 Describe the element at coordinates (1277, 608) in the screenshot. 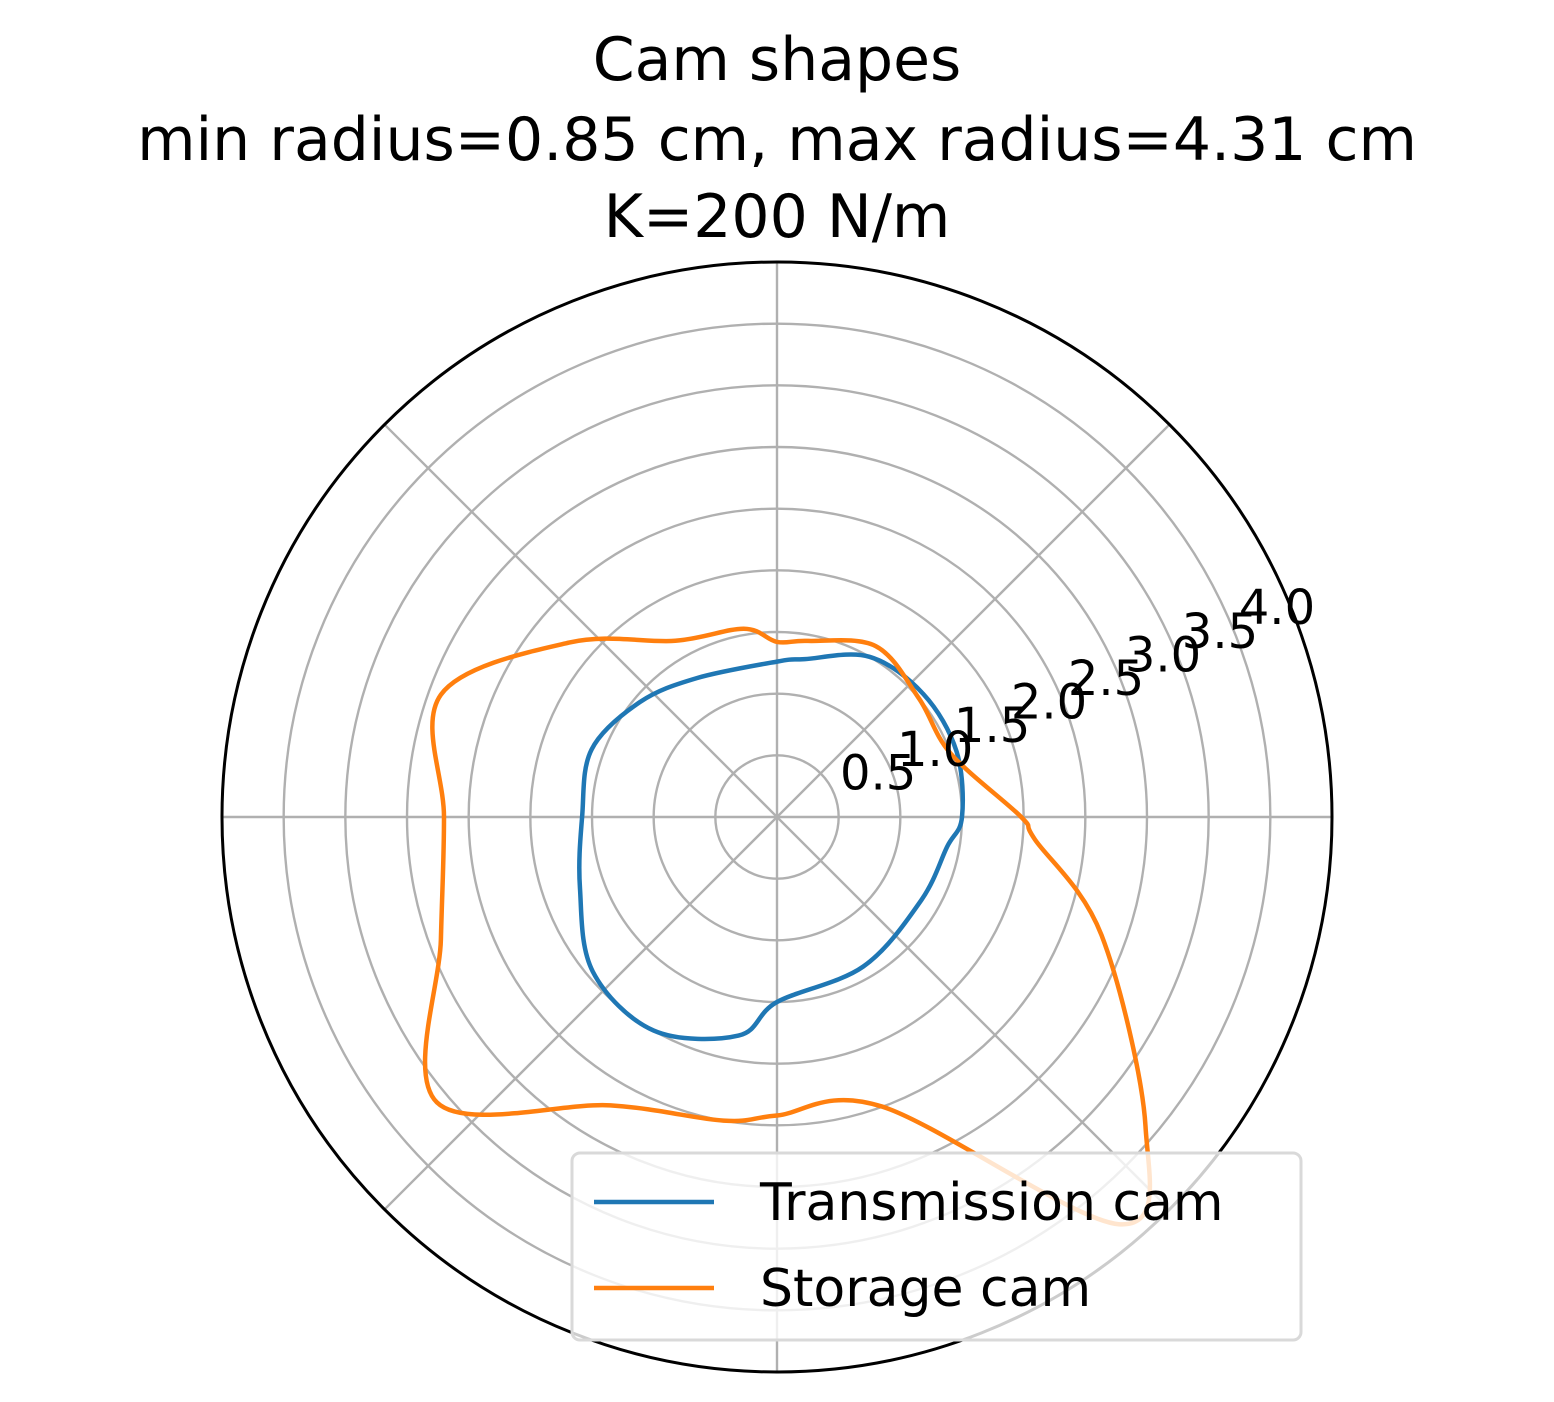

I see `radial-tick-label-7: 4.0` at that location.